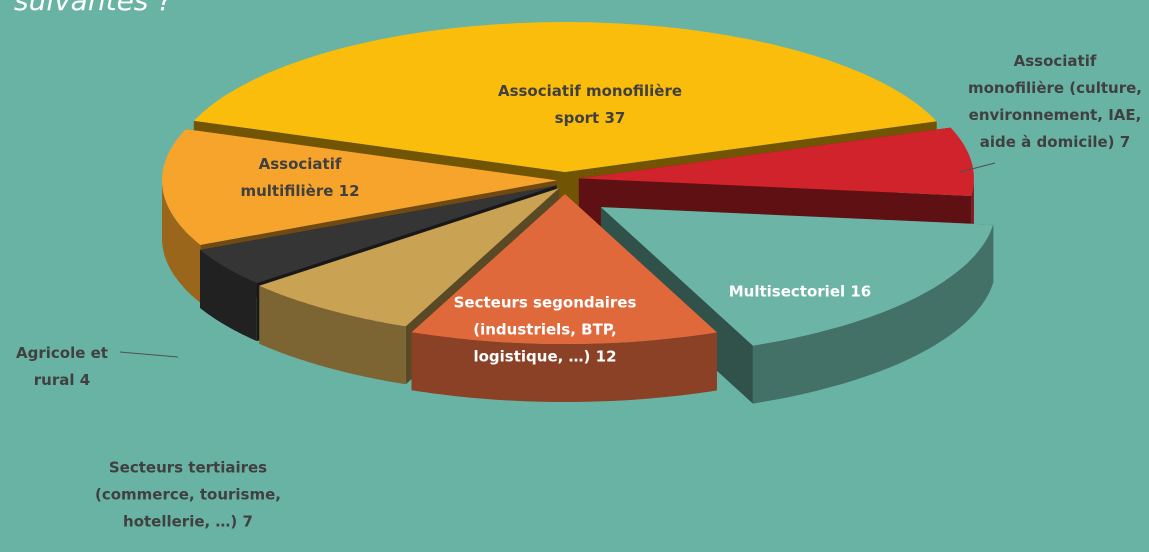 This screenshot has height=552, width=1149. I want to click on slice-label: Associatif multifilière 12, so click(300, 178).